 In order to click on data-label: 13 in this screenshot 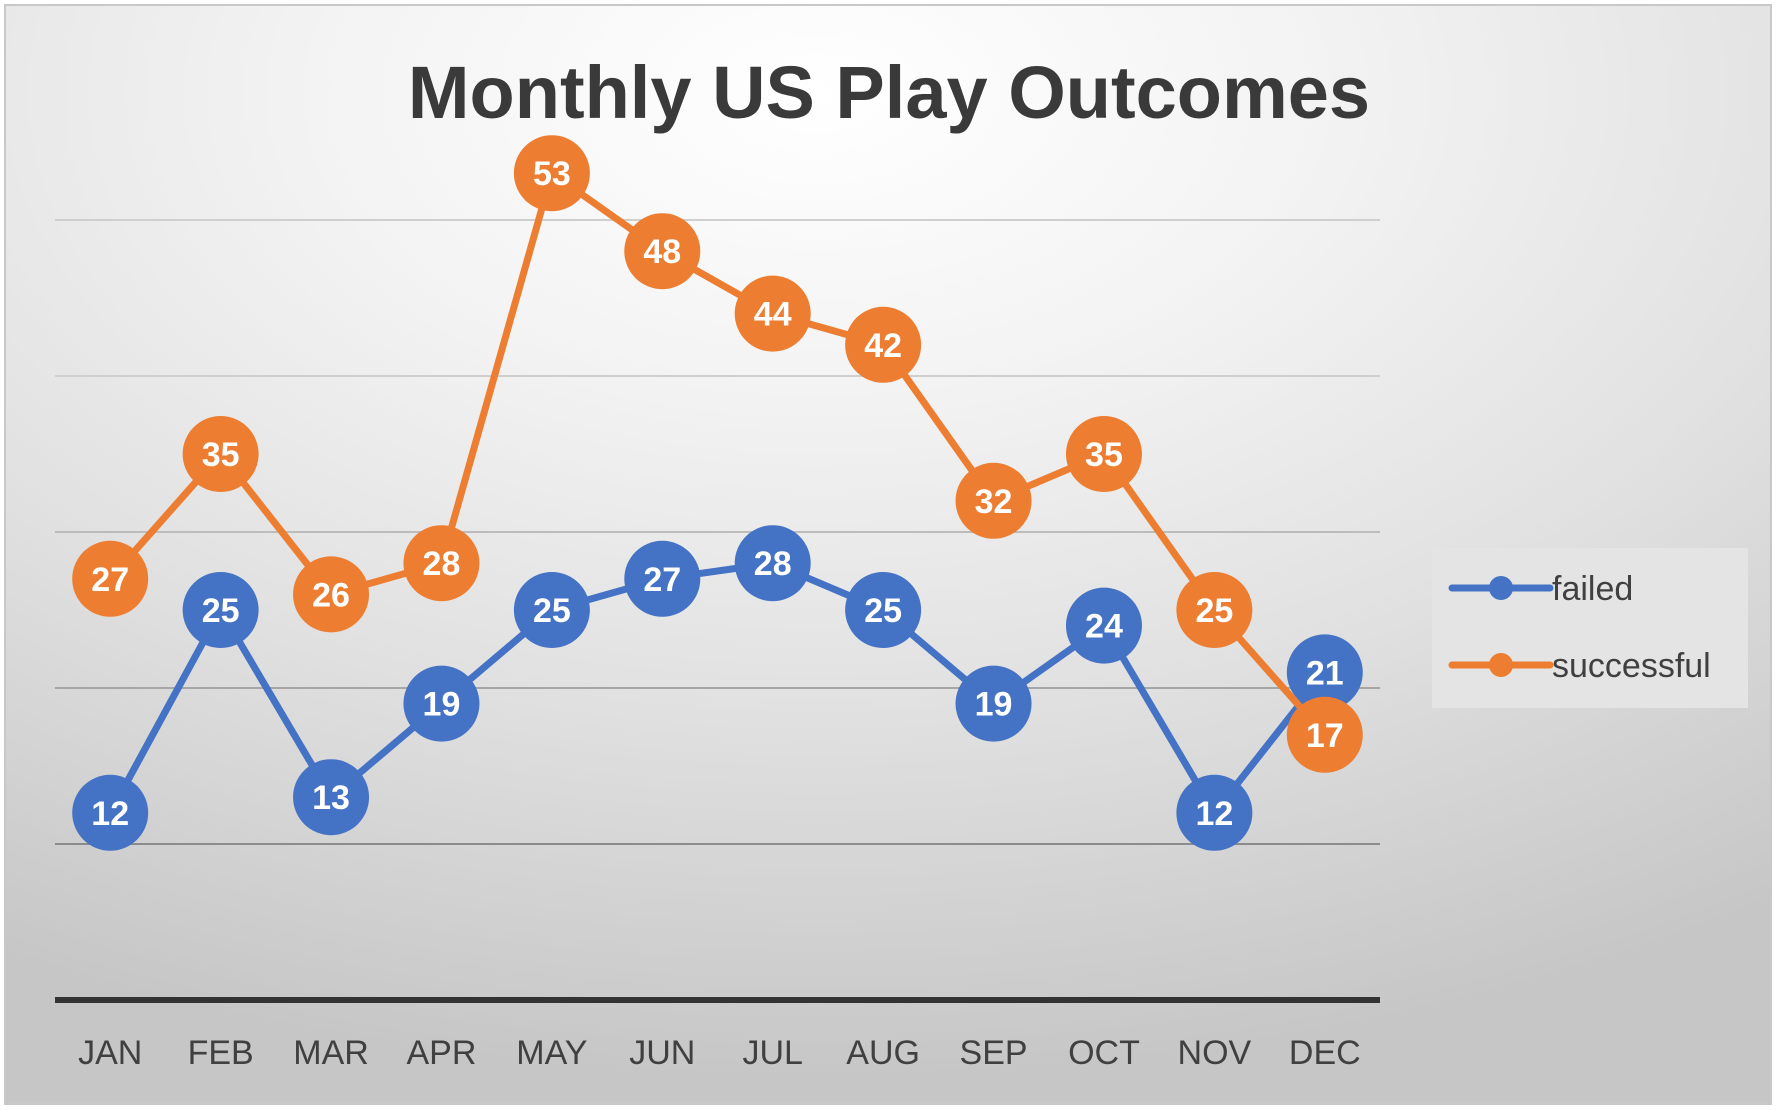, I will do `click(331, 798)`.